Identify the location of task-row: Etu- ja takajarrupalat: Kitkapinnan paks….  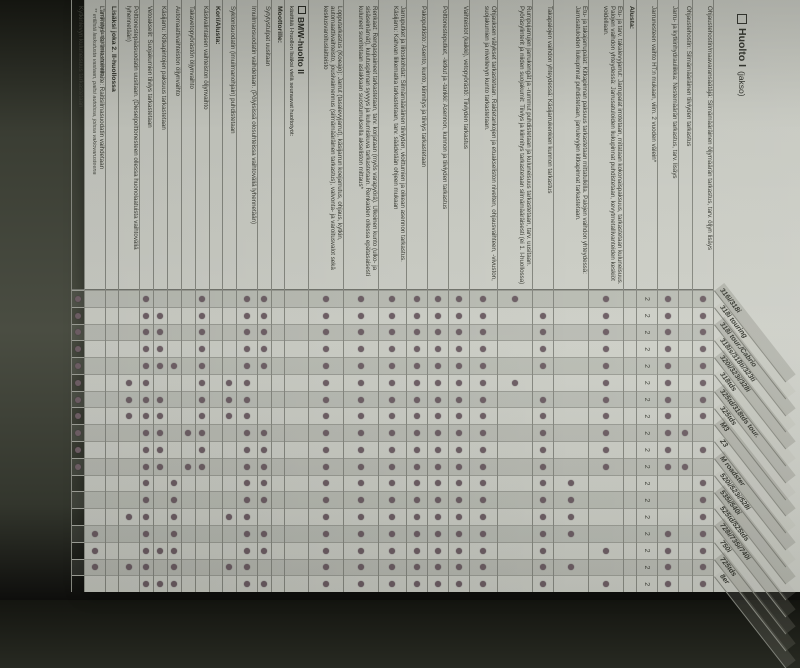
(571, 296).